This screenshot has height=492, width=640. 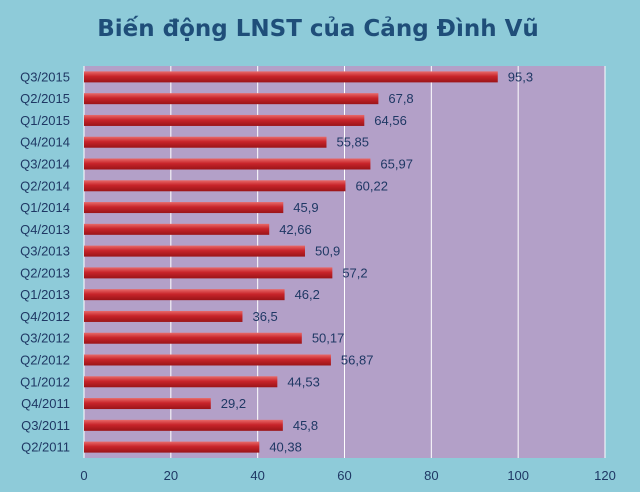 I want to click on data-label: 29,2, so click(x=233, y=403).